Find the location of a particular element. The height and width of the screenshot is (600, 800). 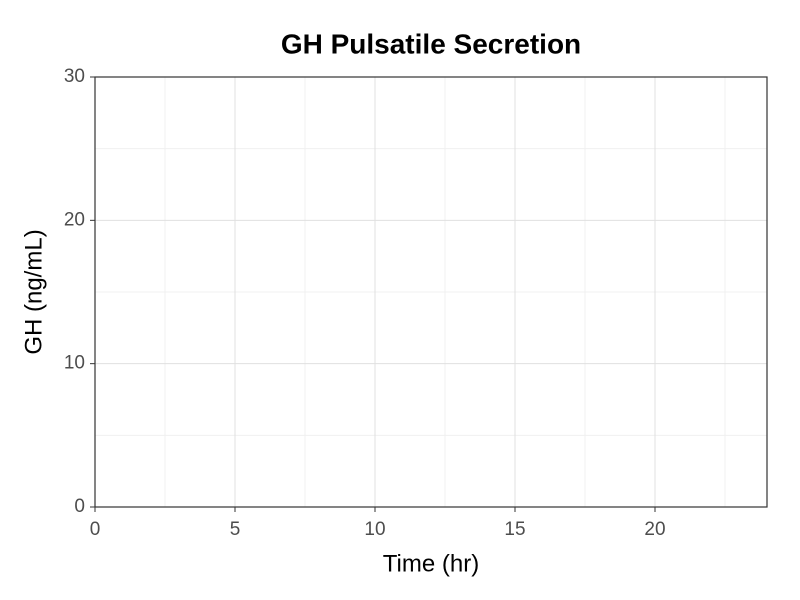

x-tick-label: 10 is located at coordinates (374, 529).